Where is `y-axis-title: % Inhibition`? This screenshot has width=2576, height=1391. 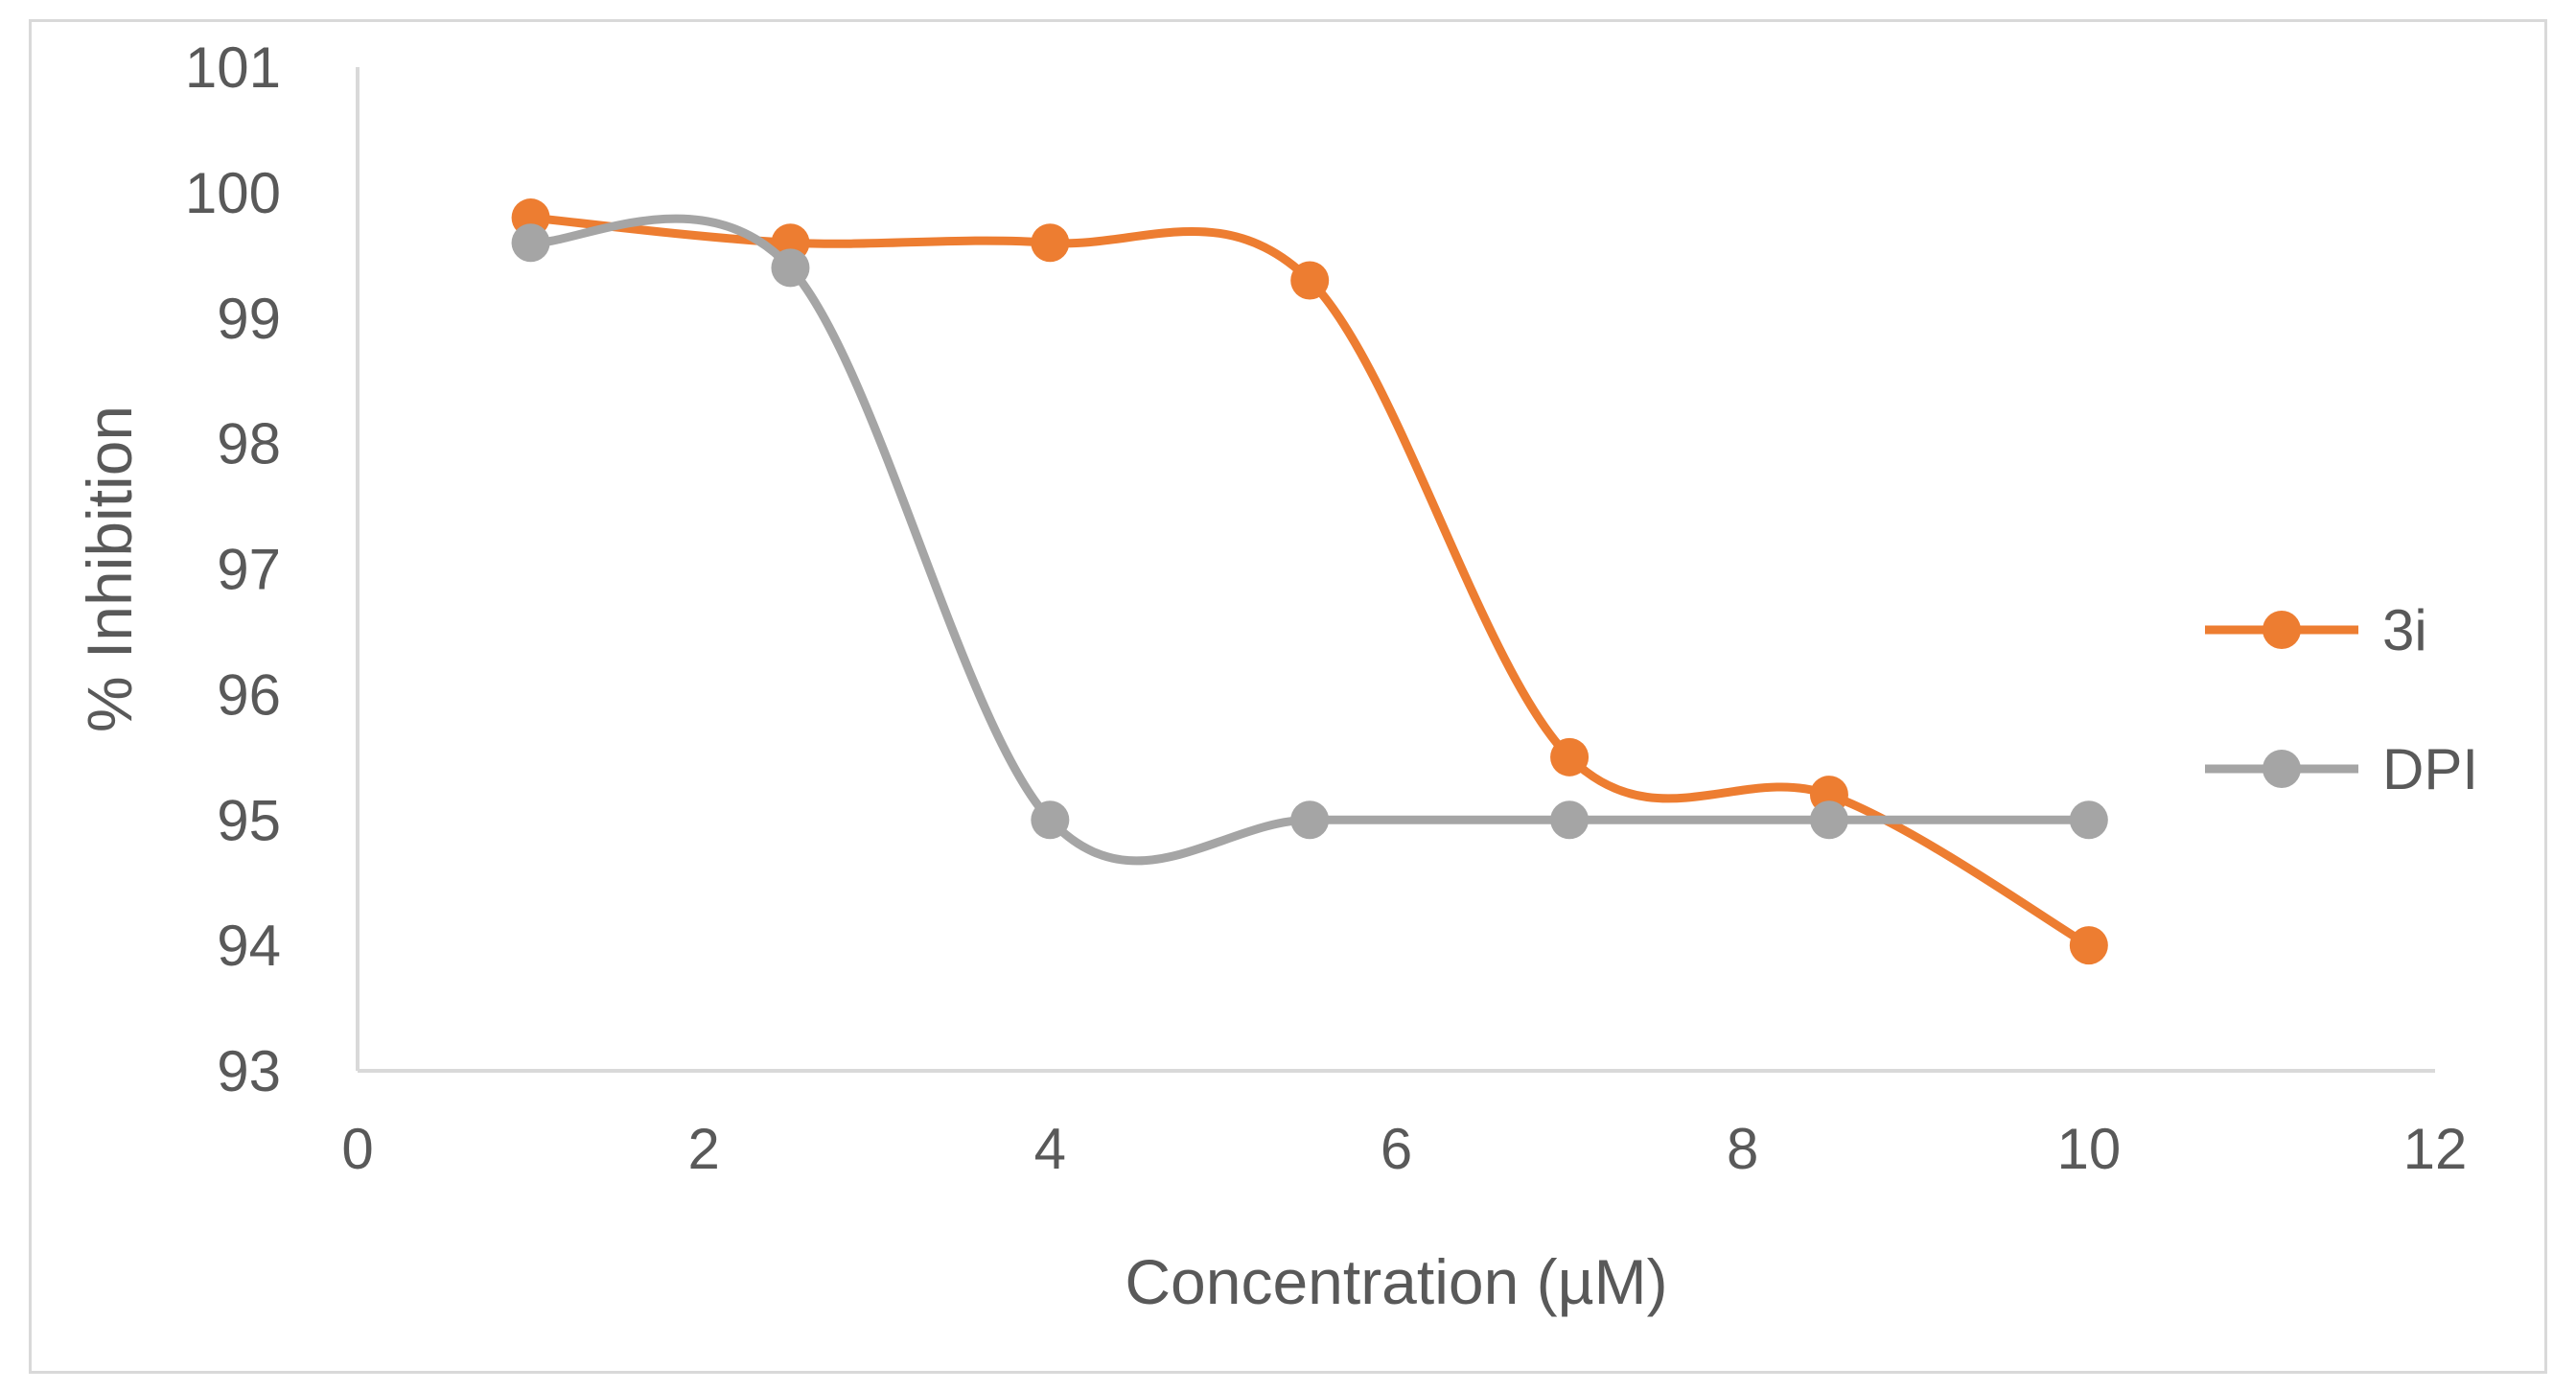
y-axis-title: % Inhibition is located at coordinates (110, 569).